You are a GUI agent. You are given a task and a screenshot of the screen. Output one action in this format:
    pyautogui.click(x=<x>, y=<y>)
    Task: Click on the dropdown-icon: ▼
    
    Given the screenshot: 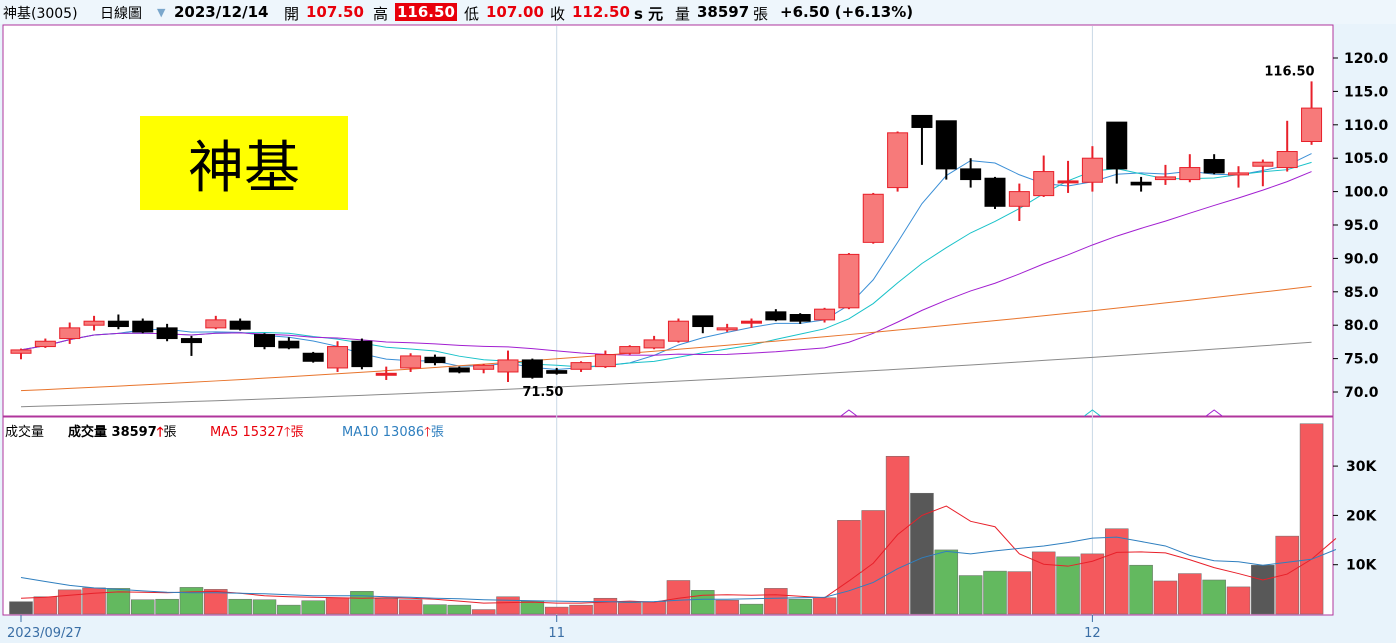 What is the action you would take?
    pyautogui.click(x=161, y=12)
    